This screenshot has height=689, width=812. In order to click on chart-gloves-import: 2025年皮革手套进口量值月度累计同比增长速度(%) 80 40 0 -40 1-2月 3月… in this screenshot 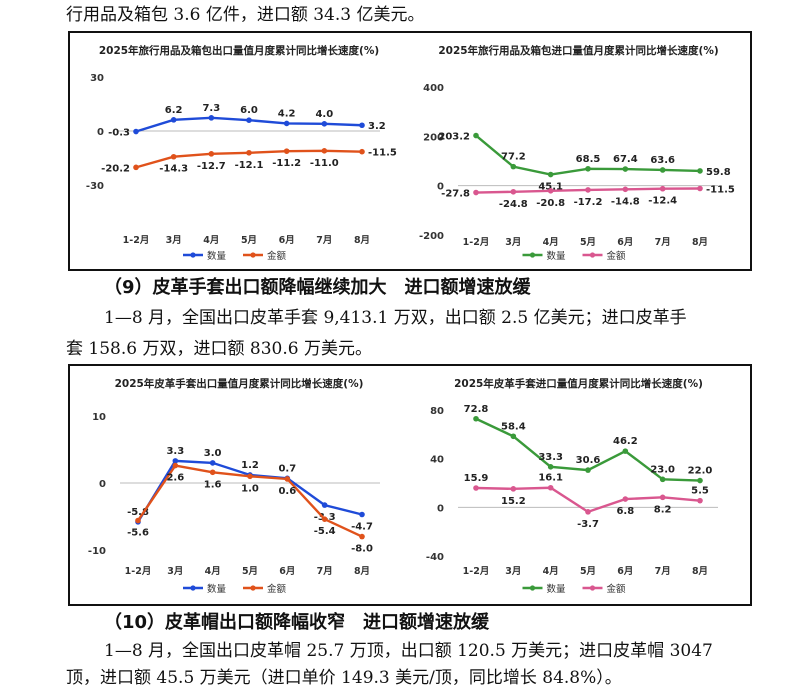, I will do `click(578, 485)`.